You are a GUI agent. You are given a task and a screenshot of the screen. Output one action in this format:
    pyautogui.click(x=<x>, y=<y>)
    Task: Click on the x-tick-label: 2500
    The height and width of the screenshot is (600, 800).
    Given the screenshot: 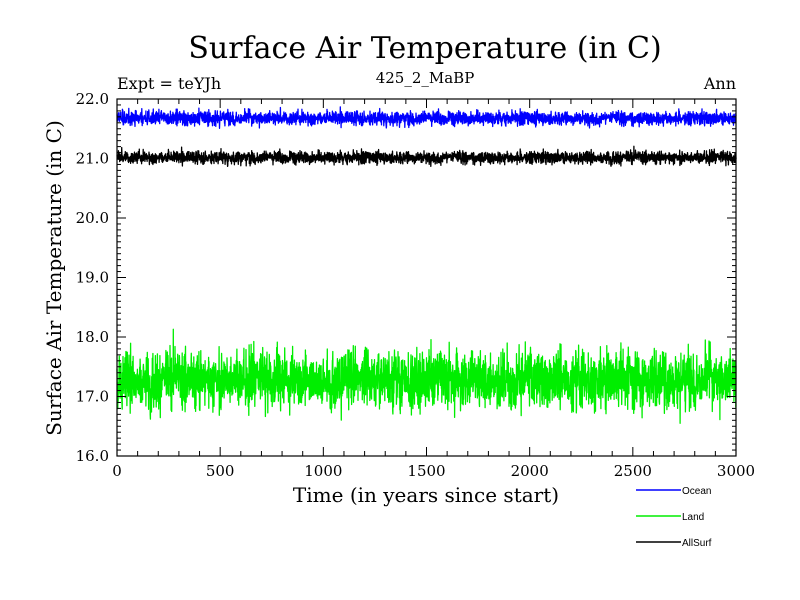 What is the action you would take?
    pyautogui.click(x=633, y=471)
    